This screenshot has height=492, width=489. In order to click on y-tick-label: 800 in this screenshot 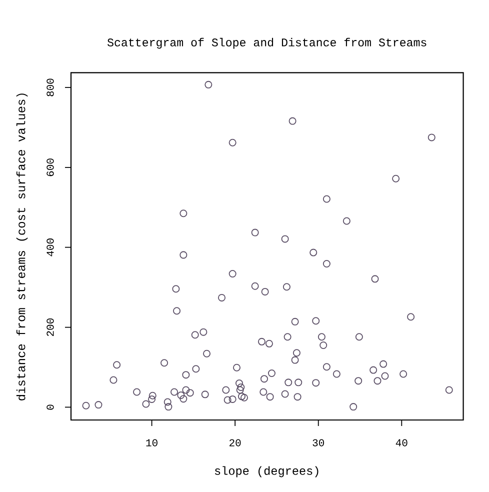, I will do `click(50, 87)`.